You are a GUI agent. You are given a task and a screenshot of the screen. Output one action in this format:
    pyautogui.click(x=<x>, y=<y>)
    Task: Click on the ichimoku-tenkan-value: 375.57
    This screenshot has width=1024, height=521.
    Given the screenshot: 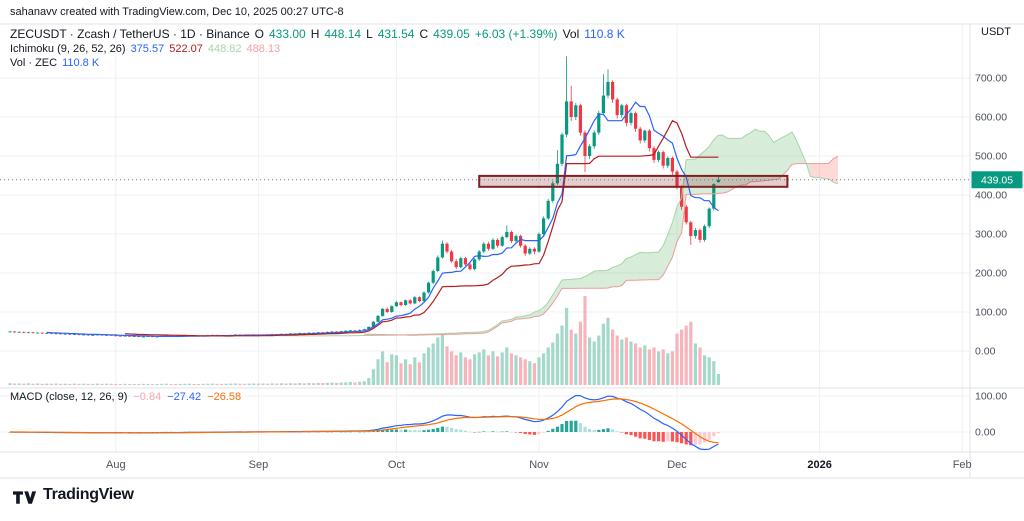 What is the action you would take?
    pyautogui.click(x=147, y=49)
    